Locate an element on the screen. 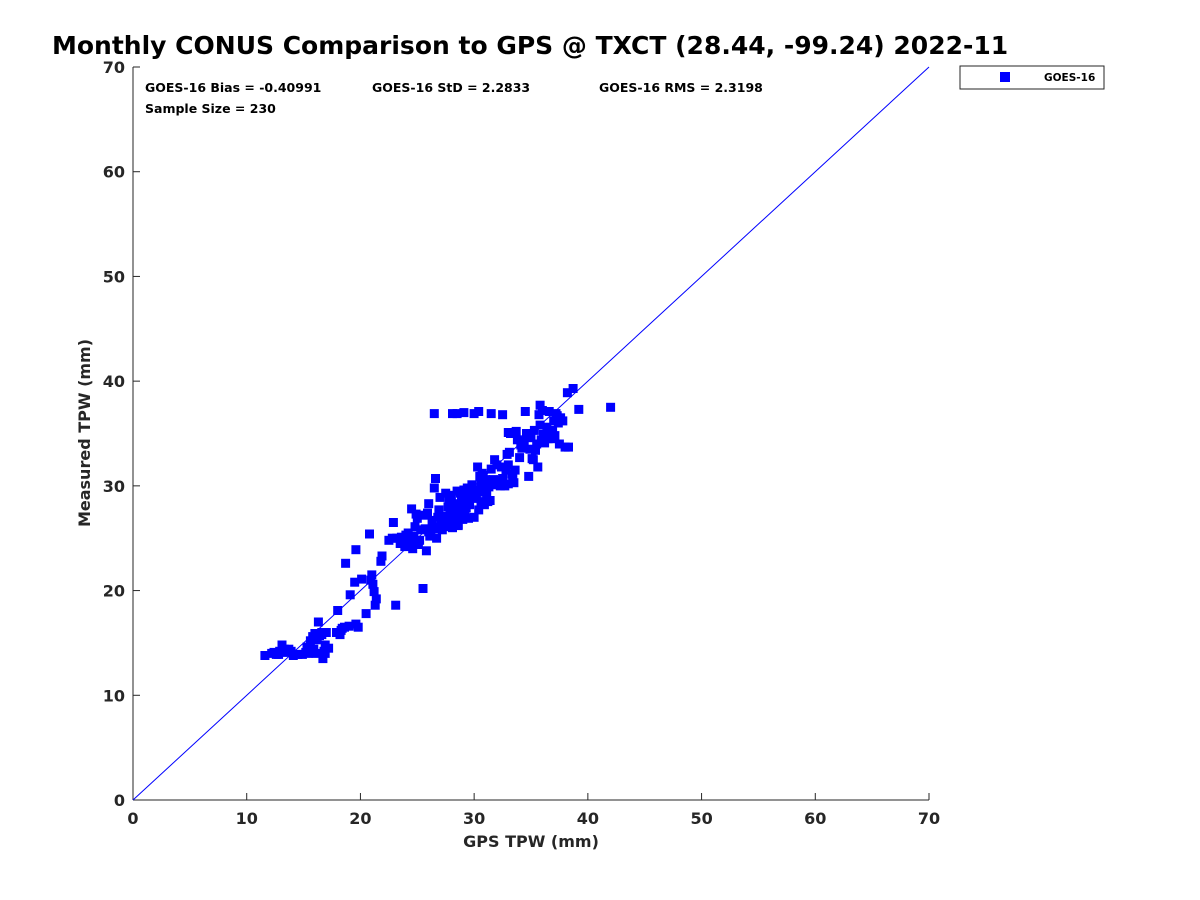  y-ticks: 0 10 20 30 40 50 60 70 is located at coordinates (121, 434).